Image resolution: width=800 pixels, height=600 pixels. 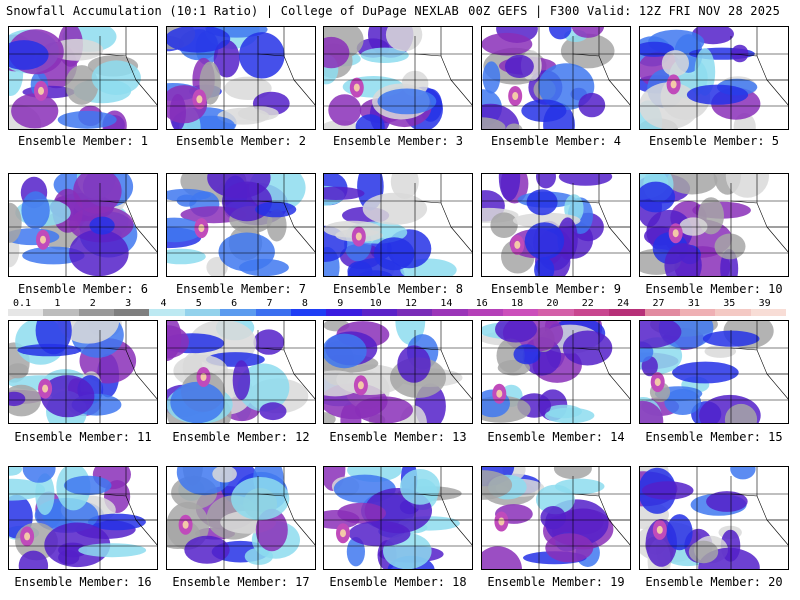 What do you see at coordinates (714, 289) in the screenshot?
I see `ensemble-member-label: Ensemble Member: 10` at bounding box center [714, 289].